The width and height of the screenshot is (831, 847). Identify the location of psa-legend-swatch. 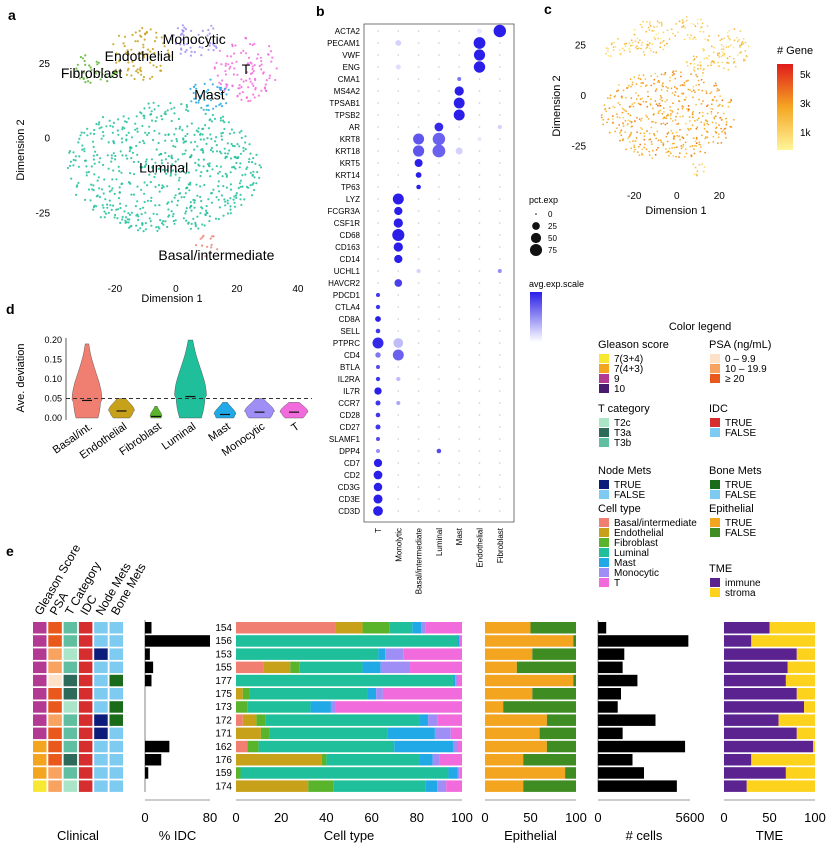
(715, 358).